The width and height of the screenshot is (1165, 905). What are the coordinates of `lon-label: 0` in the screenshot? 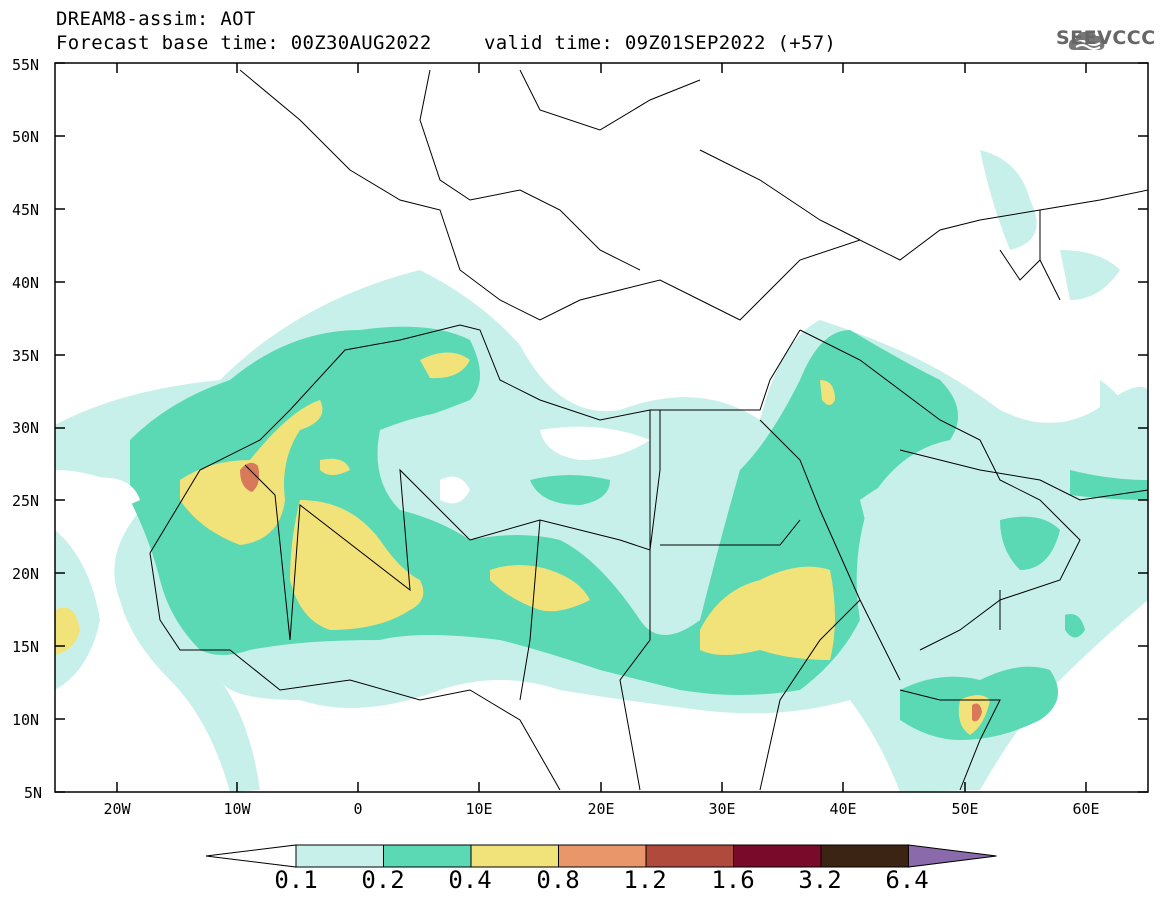 It's located at (358, 809).